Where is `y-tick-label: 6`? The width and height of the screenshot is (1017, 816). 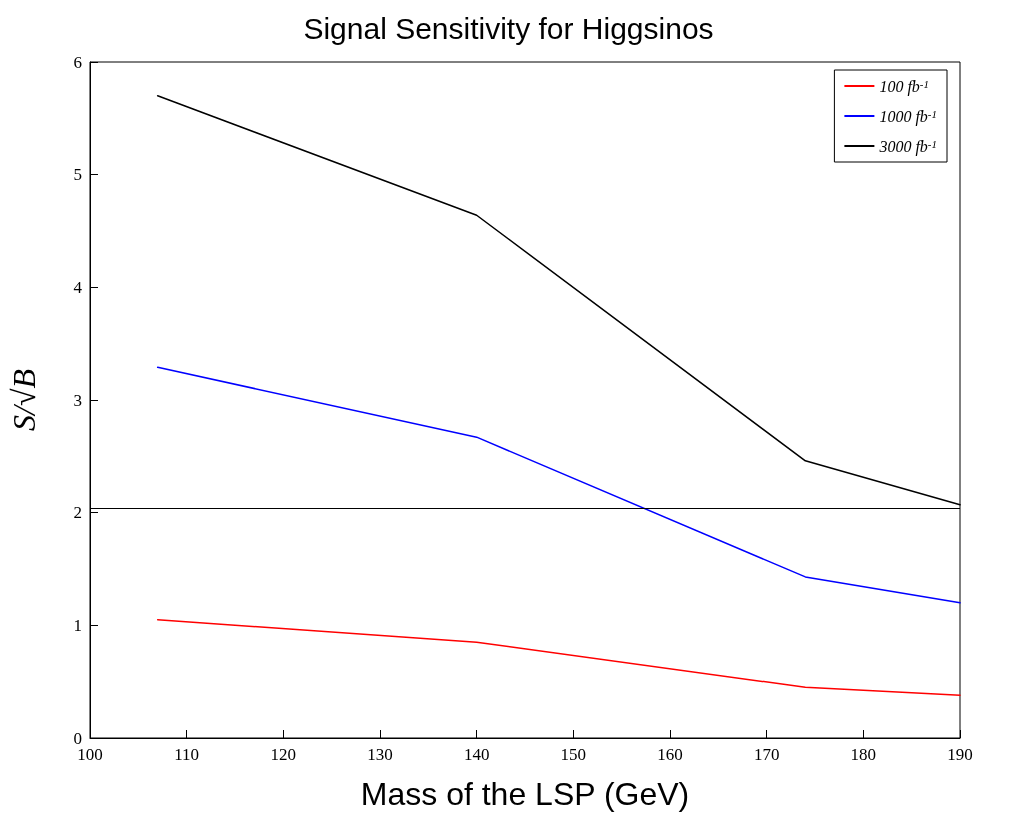 y-tick-label: 6 is located at coordinates (77, 62).